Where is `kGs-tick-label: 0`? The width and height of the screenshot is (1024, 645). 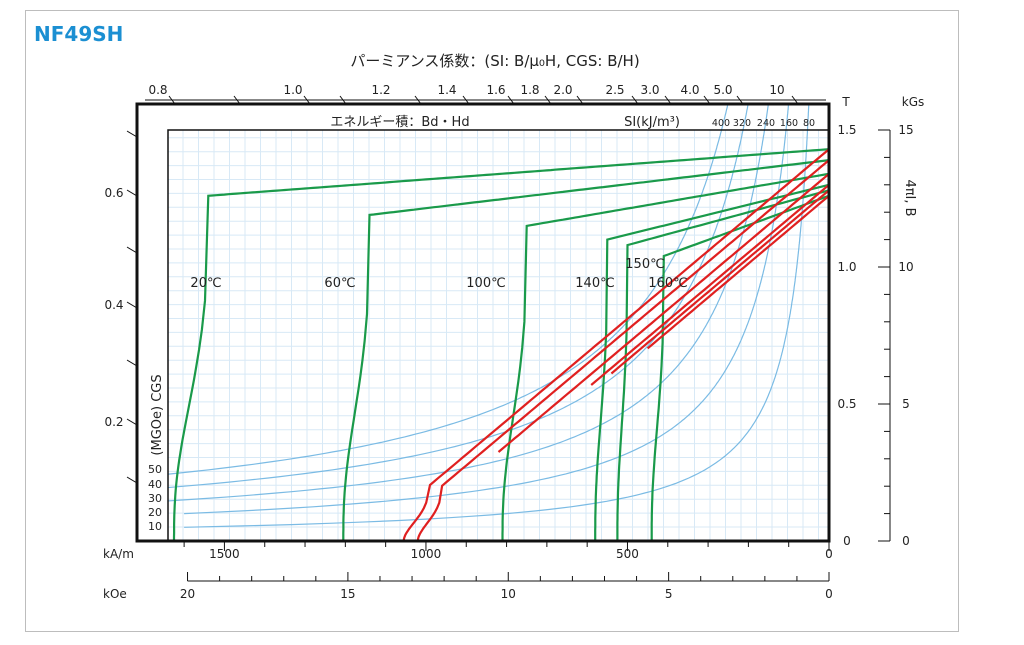
kGs-tick-label: 0 is located at coordinates (906, 541).